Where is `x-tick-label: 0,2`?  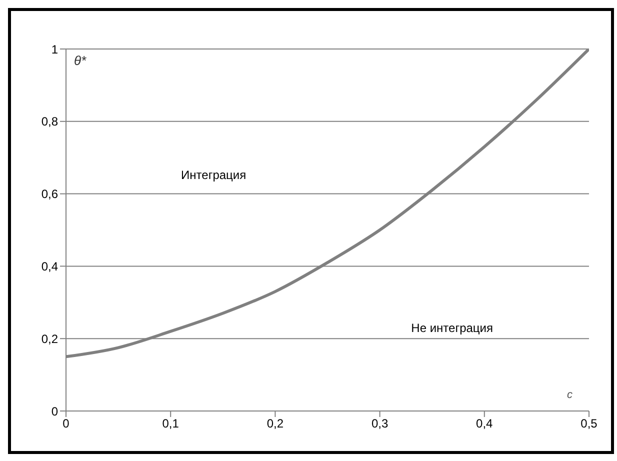 x-tick-label: 0,2 is located at coordinates (275, 423).